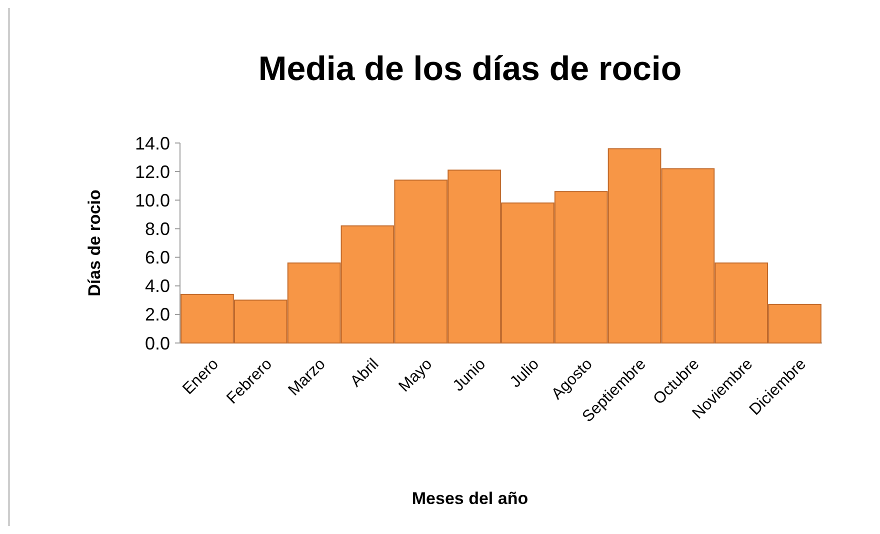  Describe the element at coordinates (157, 286) in the screenshot. I see `y-tick-label: 4.0` at that location.